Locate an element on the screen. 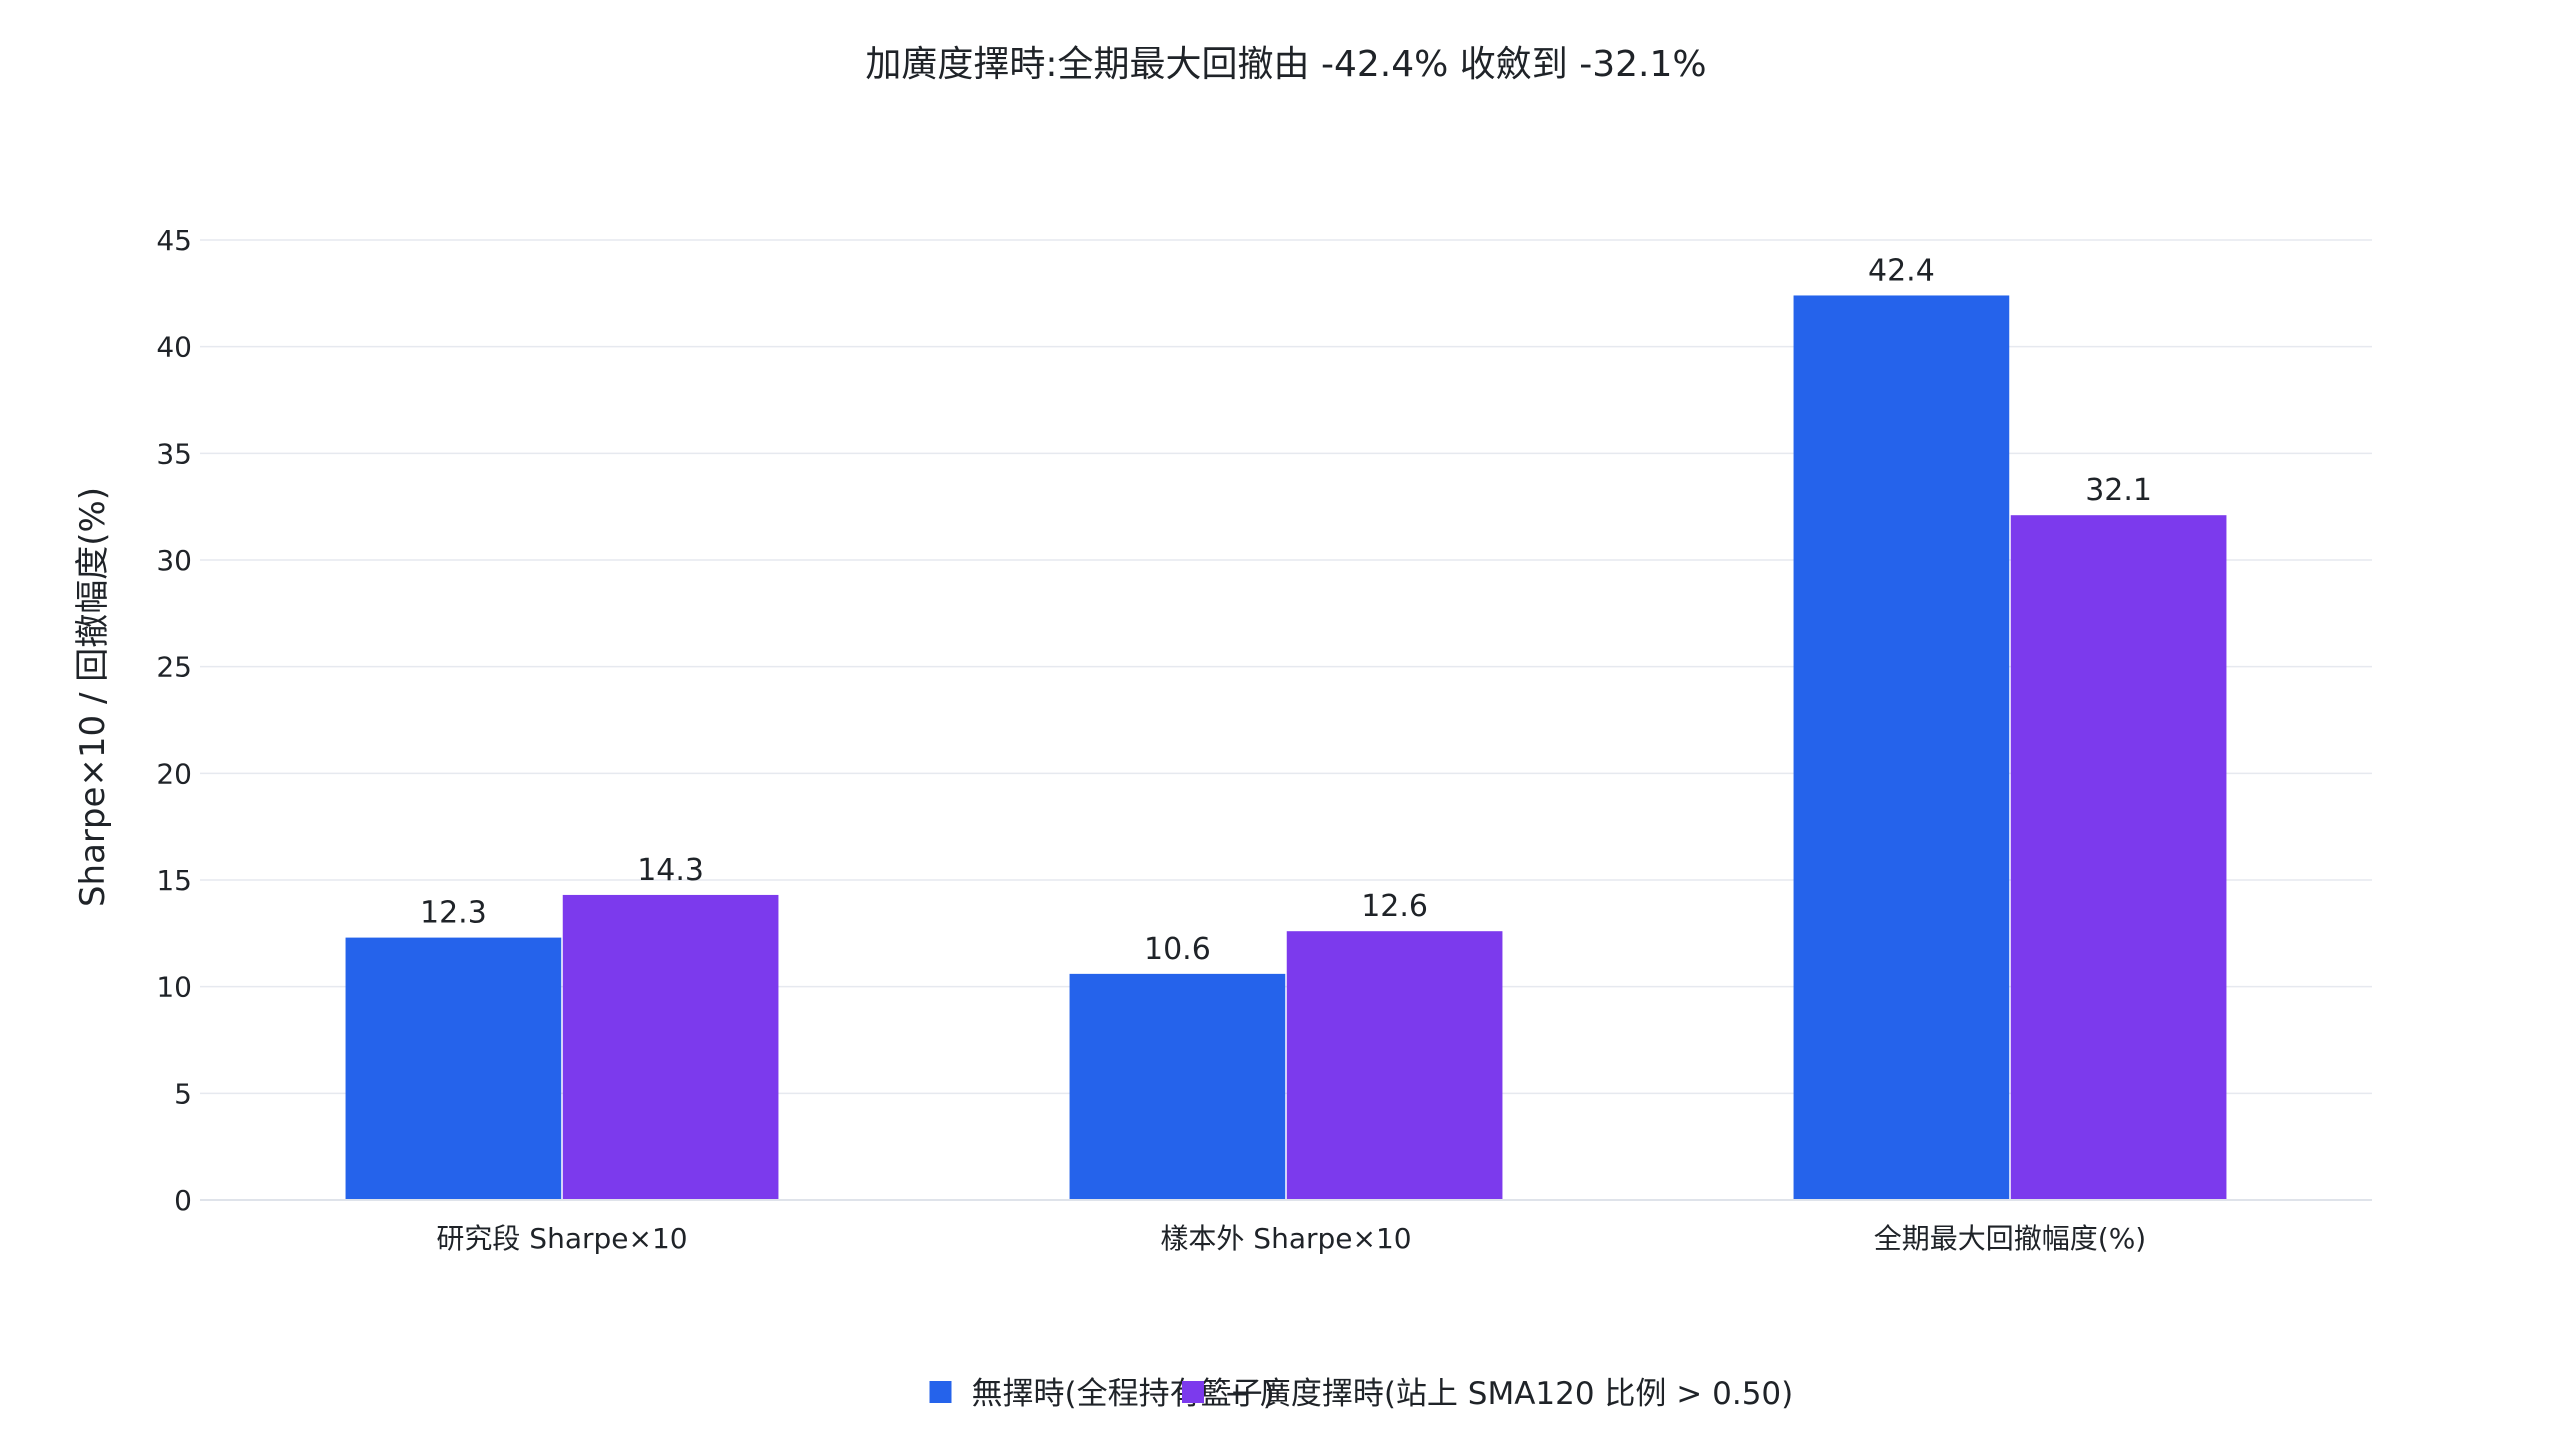  chart-title: 加廣度擇時:全期最大回撤由 -42.4% 收斂到 -32.1% is located at coordinates (1285, 64).